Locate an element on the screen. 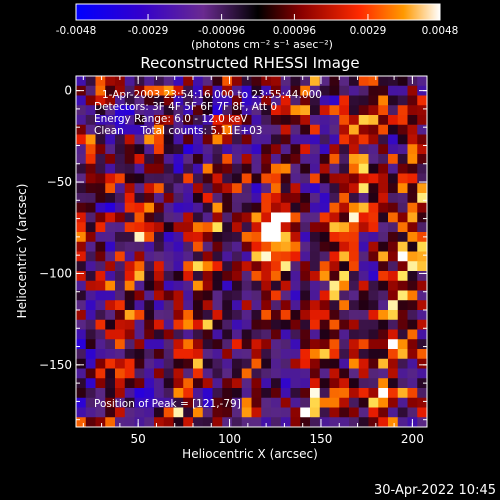  colorbar is located at coordinates (258, 12).